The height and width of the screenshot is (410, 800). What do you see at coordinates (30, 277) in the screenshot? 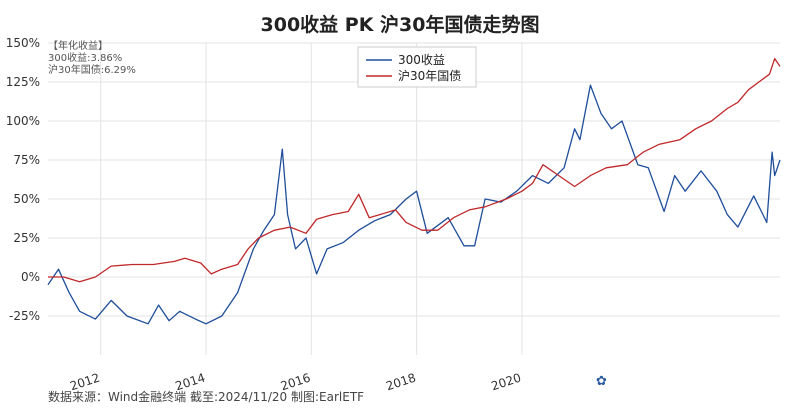
I see `y-tick-label: 0%` at bounding box center [30, 277].